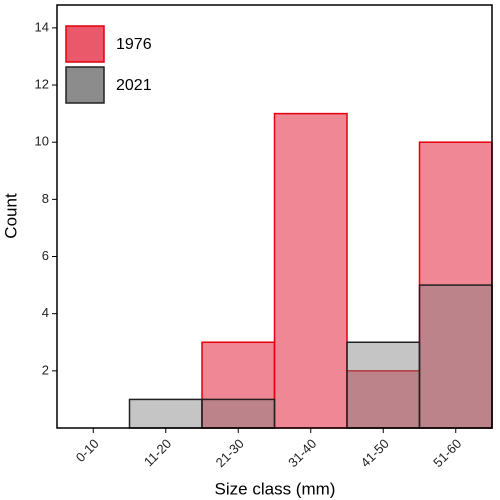 This screenshot has height=500, width=500. Describe the element at coordinates (42, 141) in the screenshot. I see `y-tick-label: 10` at that location.